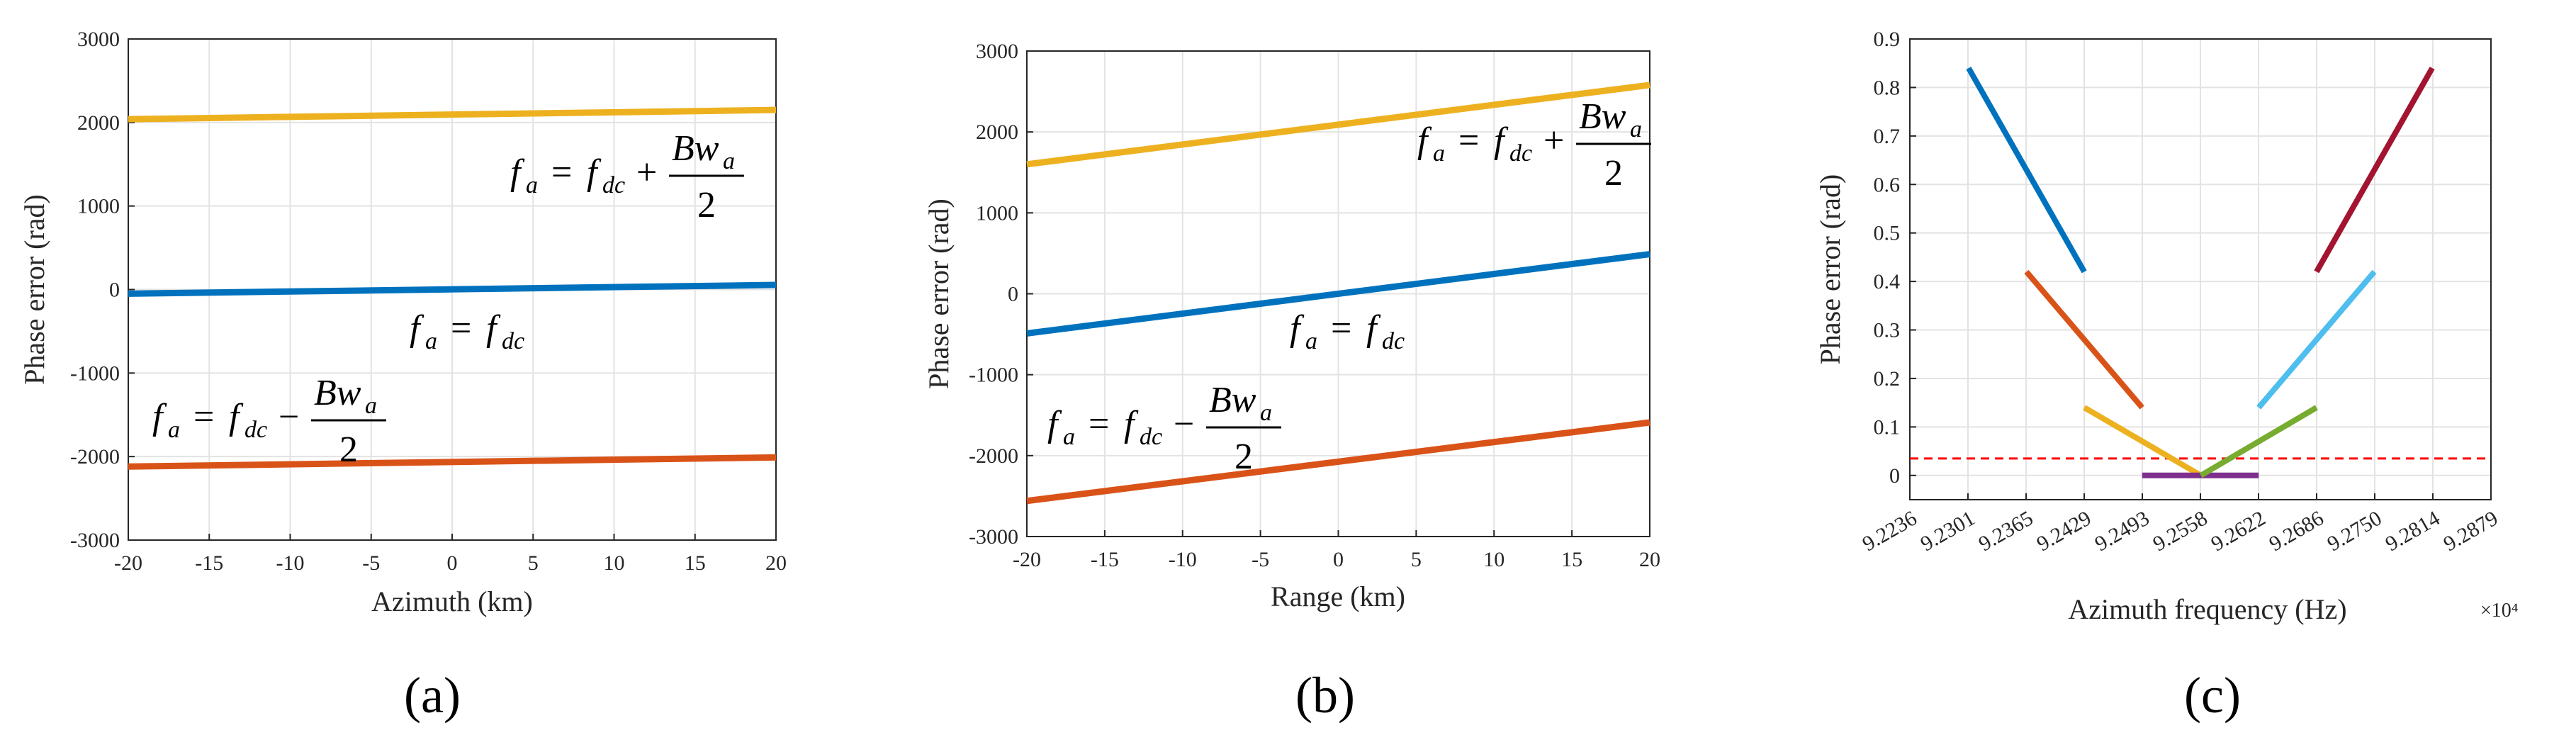 The image size is (2576, 752). Describe the element at coordinates (2355, 531) in the screenshot. I see `x-tick-label: 9.2750` at that location.